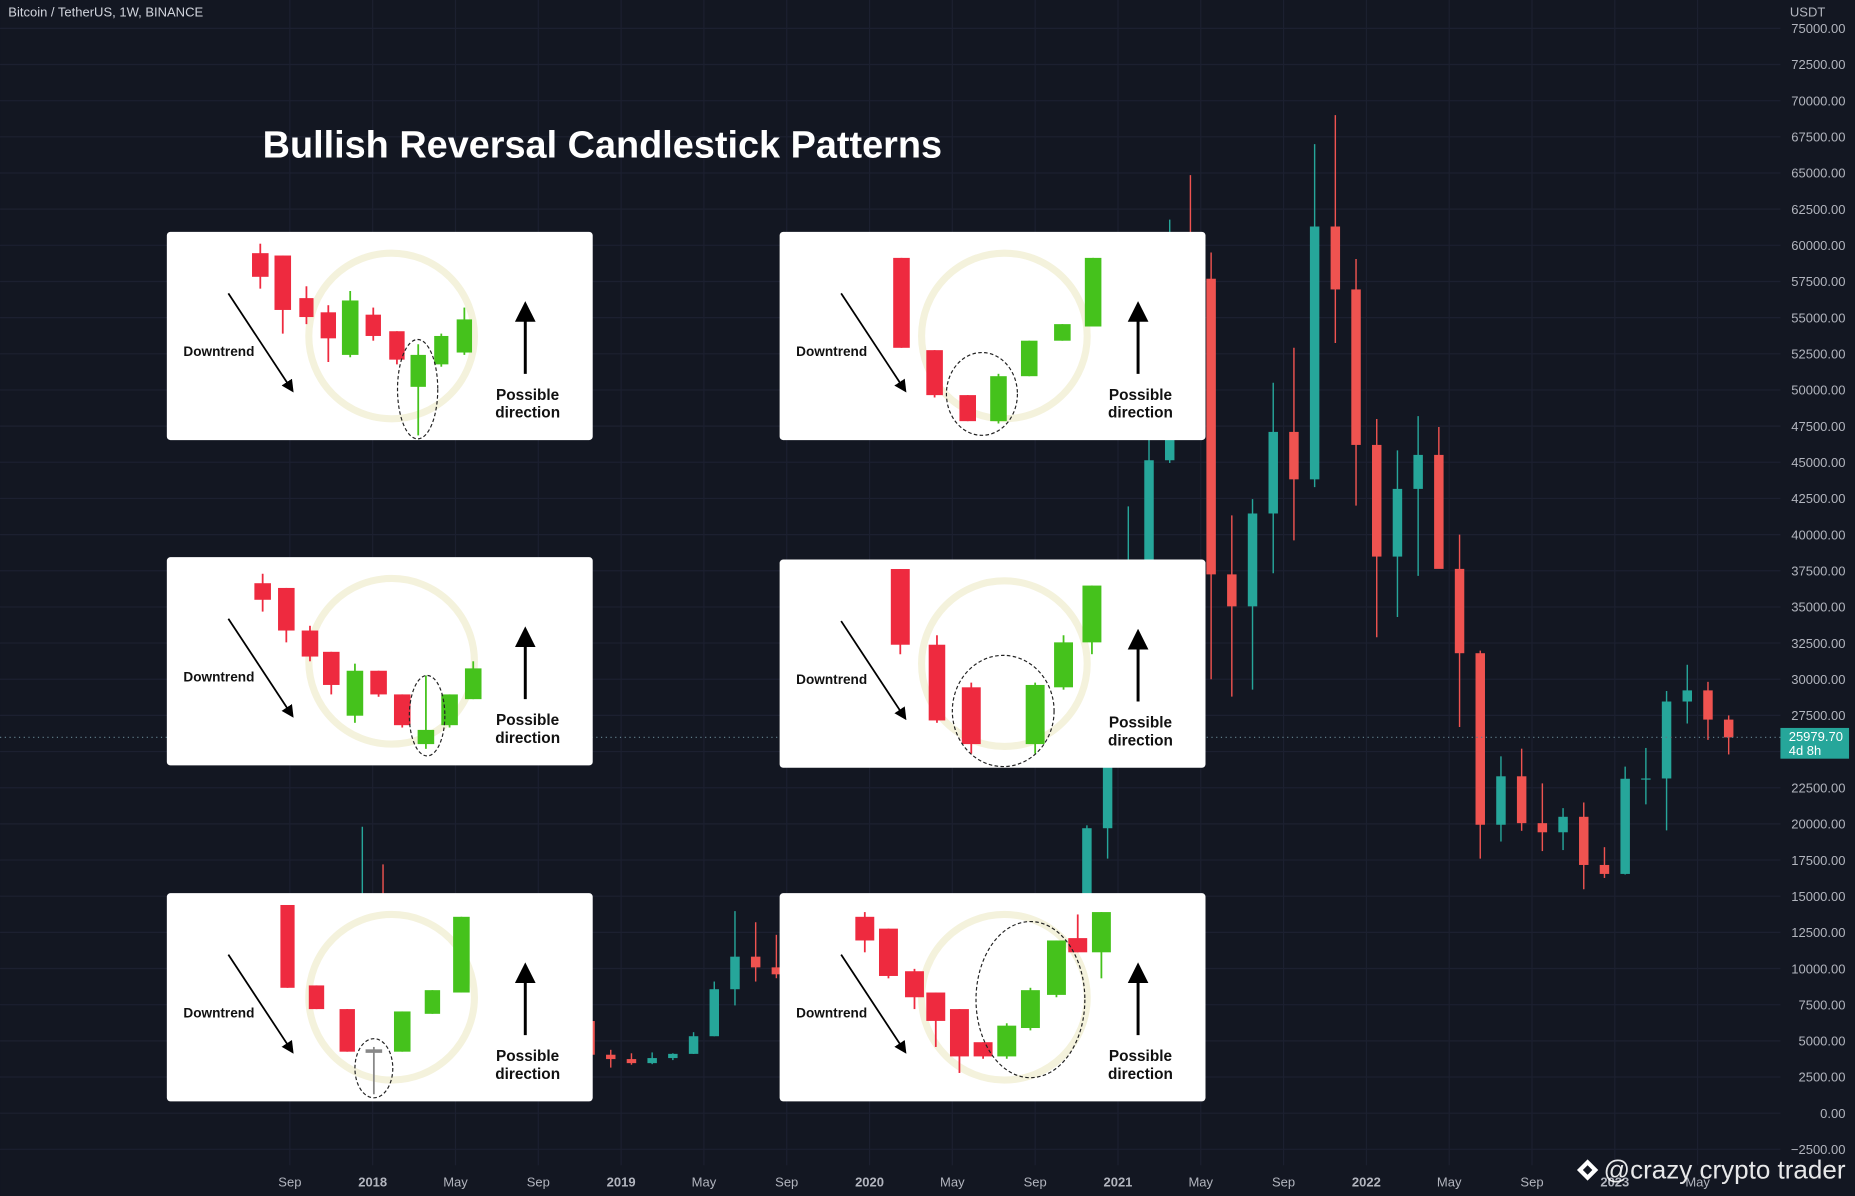  What do you see at coordinates (1818, 643) in the screenshot?
I see `y-tick-label: 32500.00` at bounding box center [1818, 643].